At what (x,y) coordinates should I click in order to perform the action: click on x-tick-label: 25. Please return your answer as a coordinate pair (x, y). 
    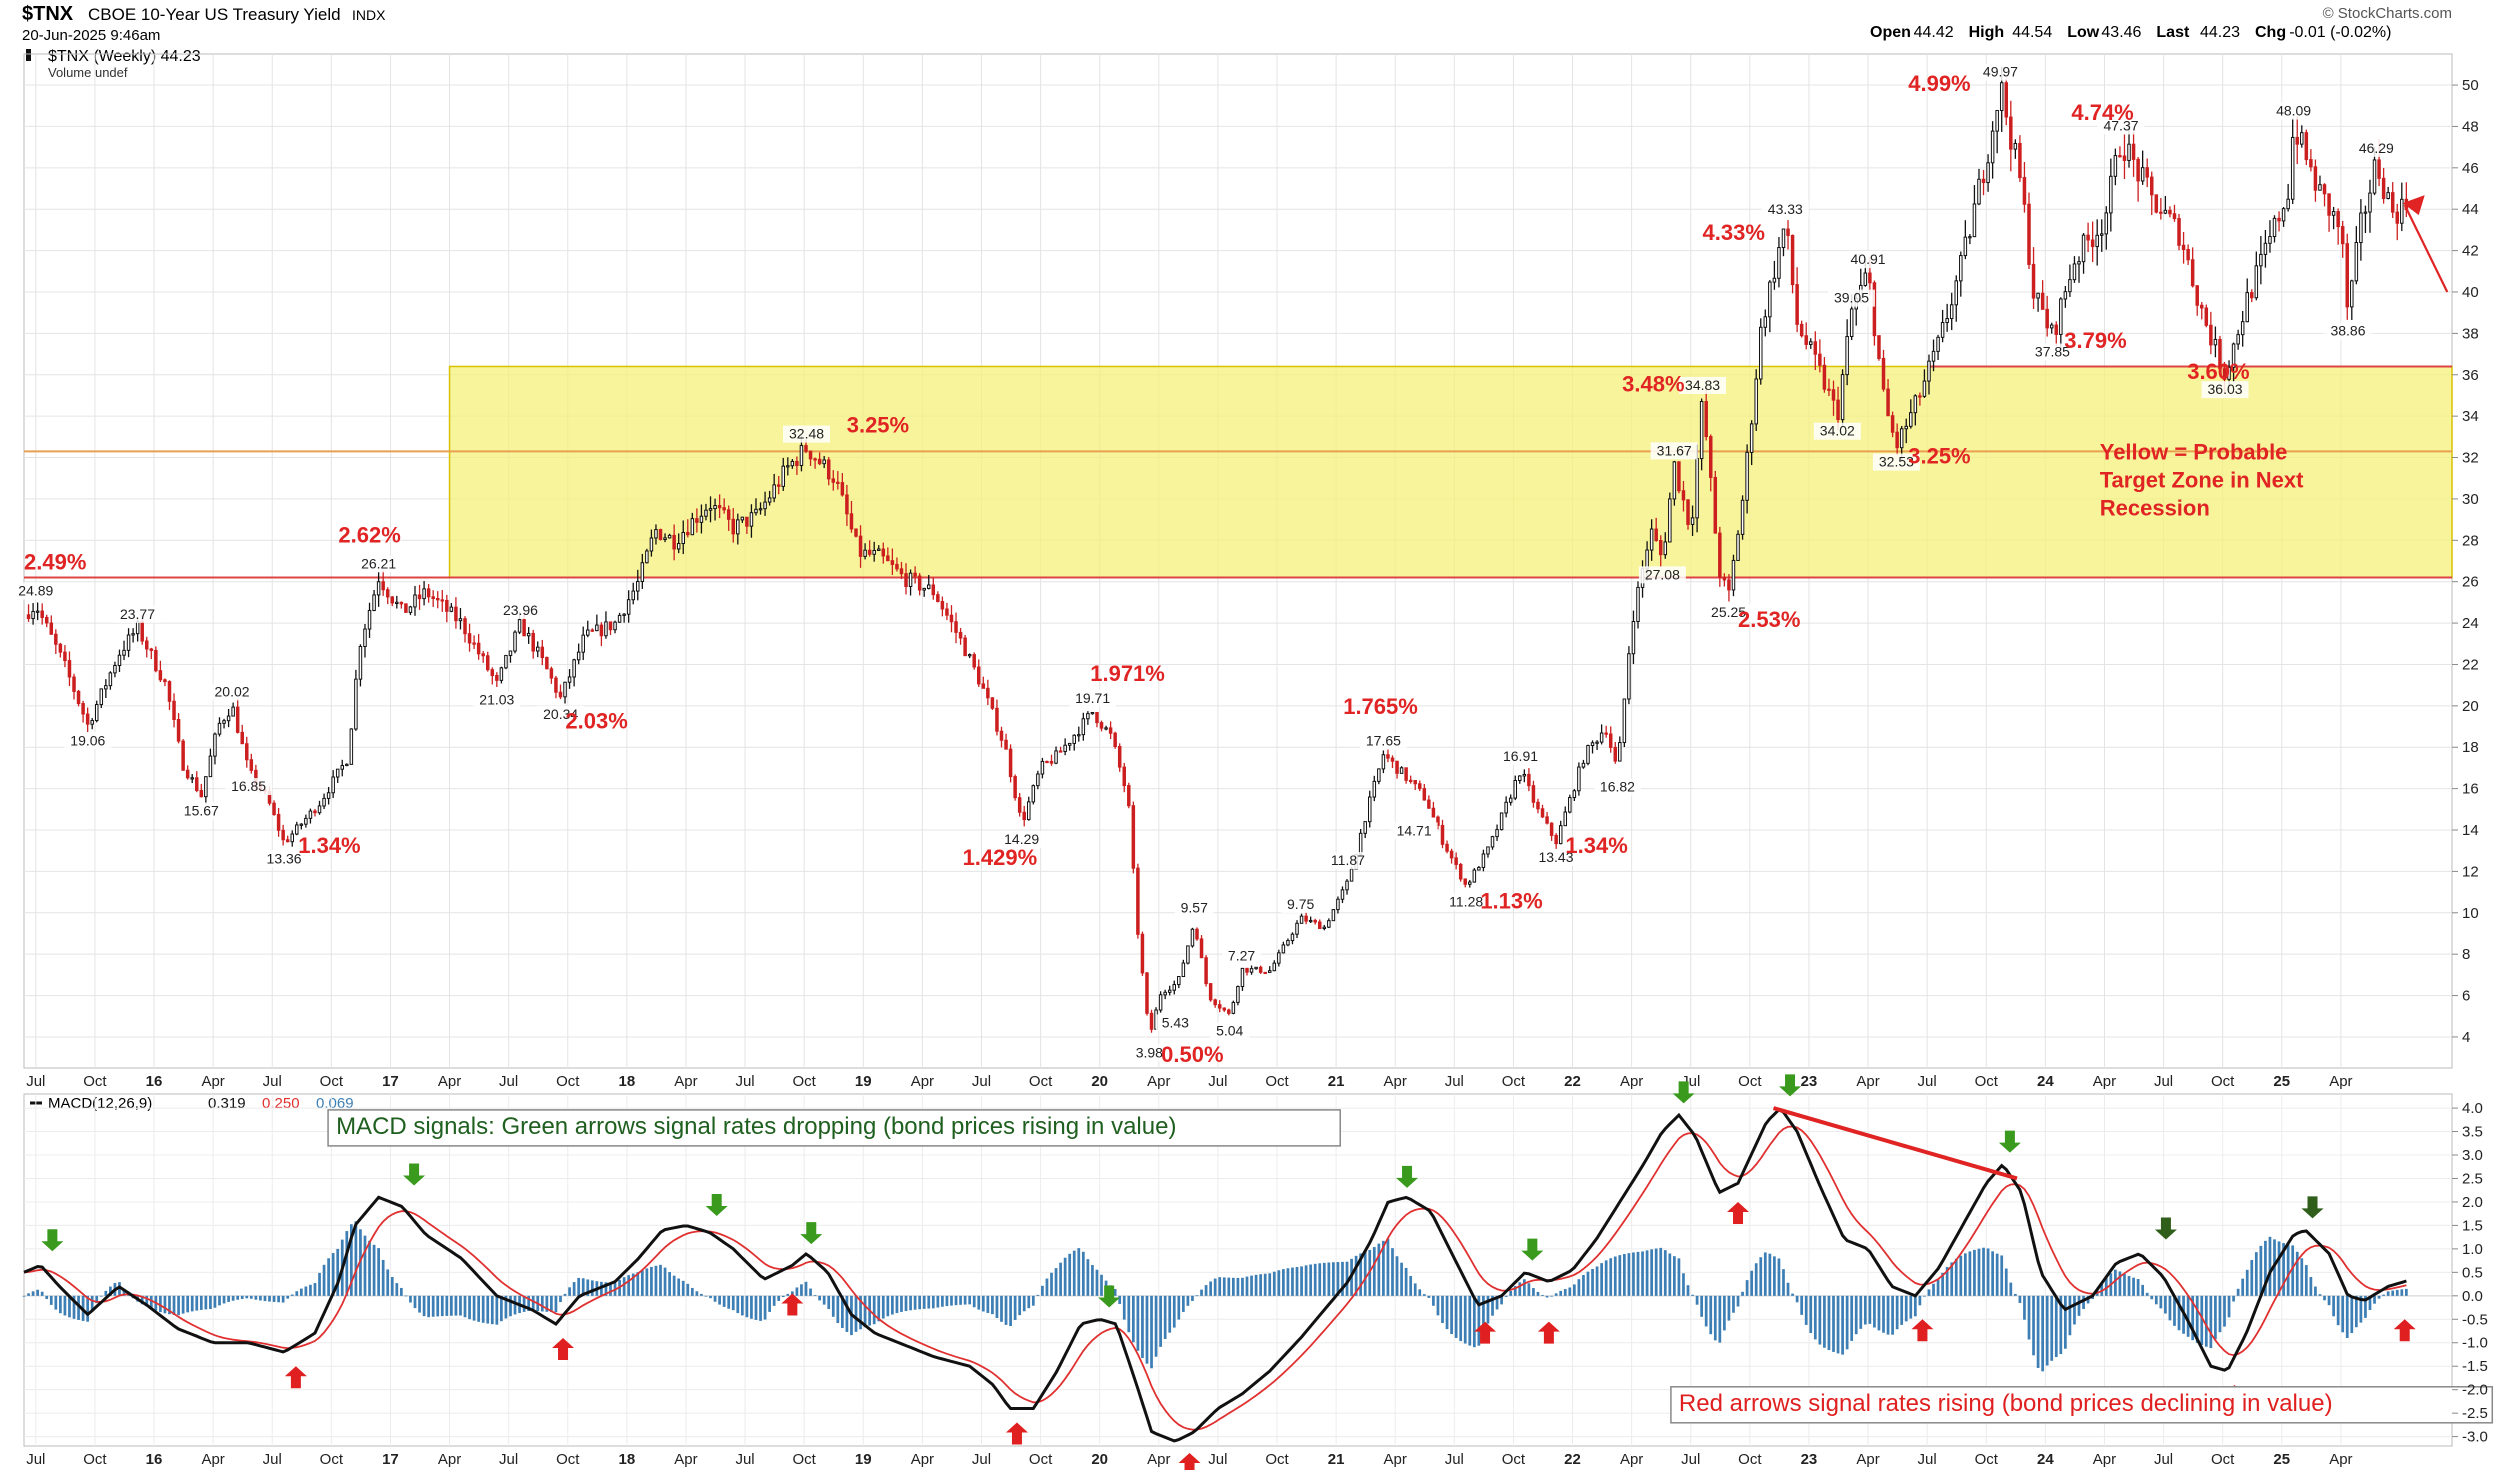
    Looking at the image, I should click on (2281, 1459).